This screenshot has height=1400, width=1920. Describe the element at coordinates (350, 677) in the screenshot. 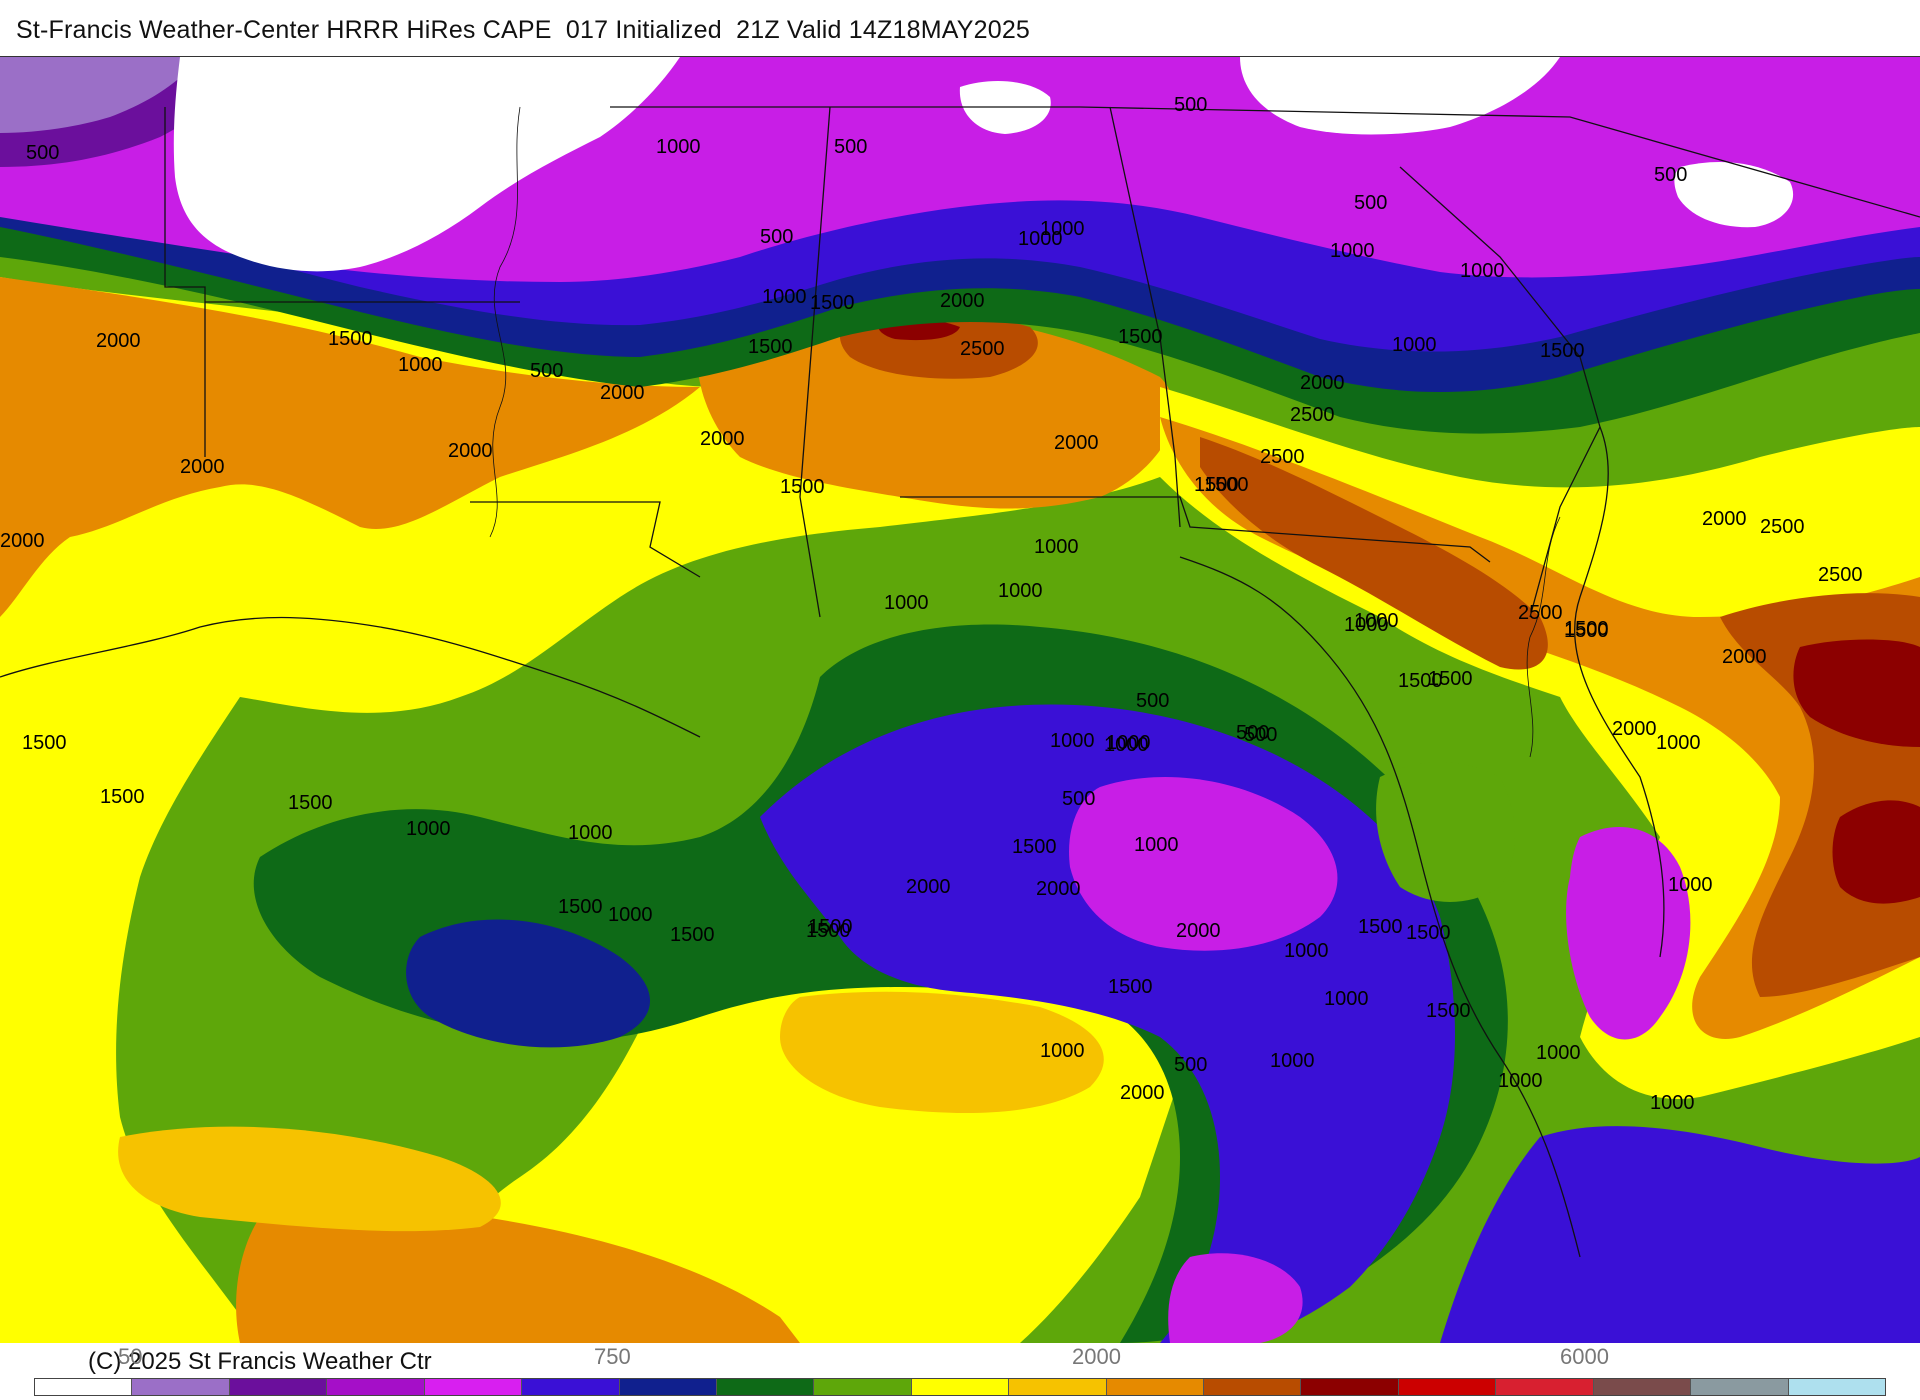

I see `boundary-texas-coast` at that location.